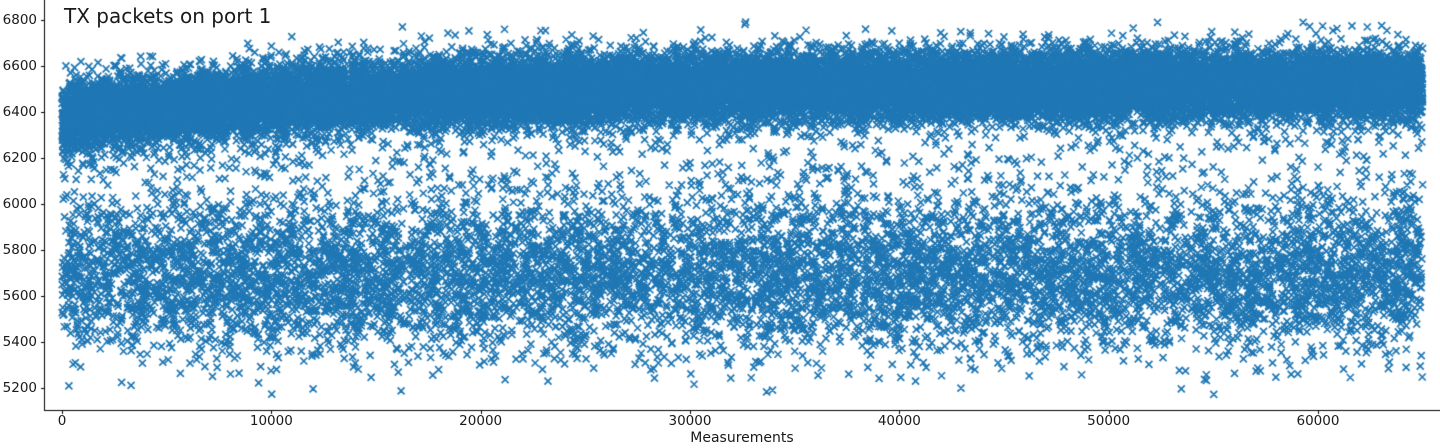 The width and height of the screenshot is (1440, 448). I want to click on y-tick-label: 6400, so click(19, 111).